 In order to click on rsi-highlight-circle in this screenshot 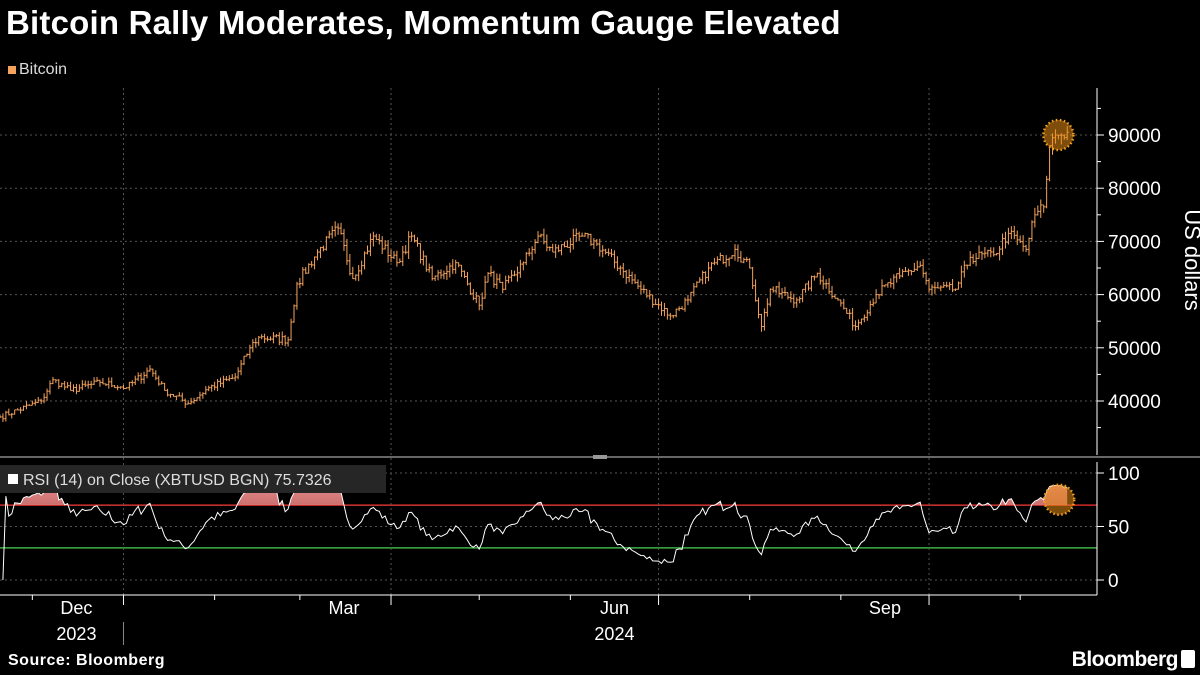, I will do `click(1059, 499)`.